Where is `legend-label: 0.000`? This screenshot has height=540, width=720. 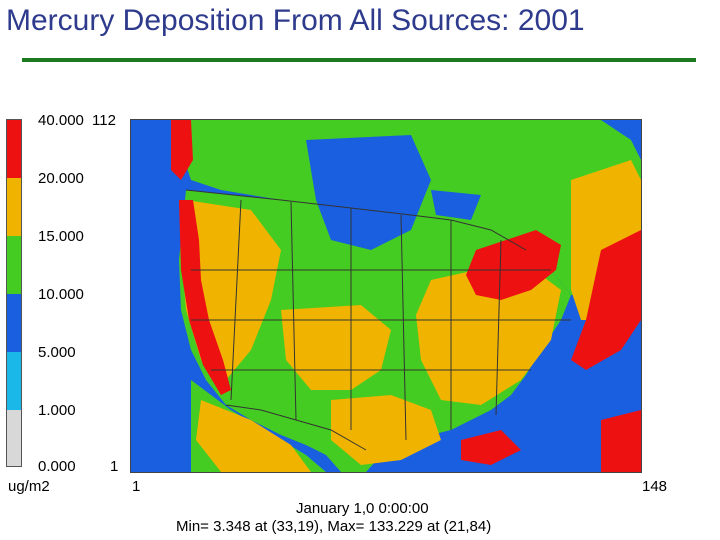 legend-label: 0.000 is located at coordinates (57, 466).